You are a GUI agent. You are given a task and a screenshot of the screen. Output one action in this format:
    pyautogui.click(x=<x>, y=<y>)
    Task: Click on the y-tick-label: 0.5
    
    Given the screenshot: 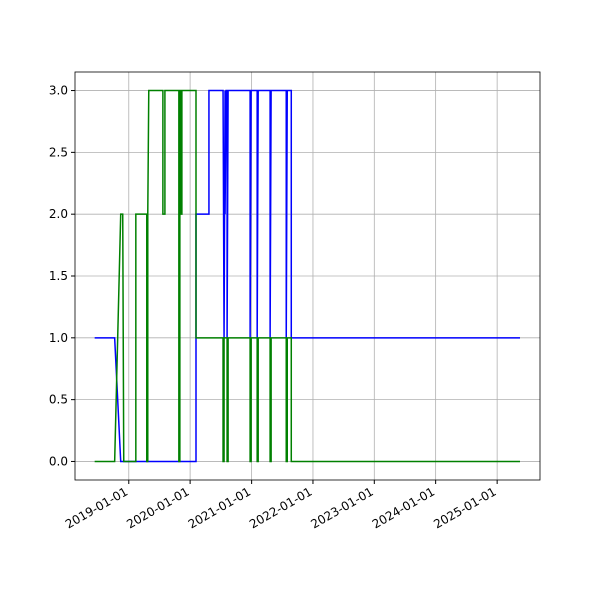 What is the action you would take?
    pyautogui.click(x=58, y=400)
    